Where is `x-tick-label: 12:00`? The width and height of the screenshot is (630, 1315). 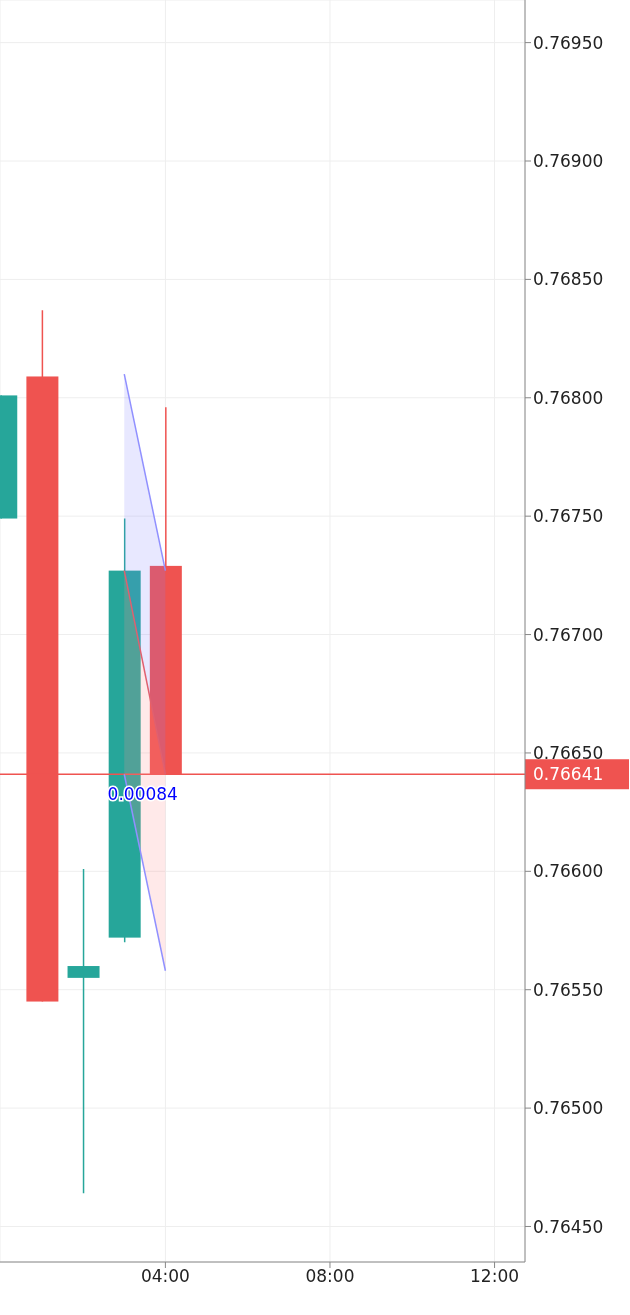 x-tick-label: 12:00 is located at coordinates (495, 1276).